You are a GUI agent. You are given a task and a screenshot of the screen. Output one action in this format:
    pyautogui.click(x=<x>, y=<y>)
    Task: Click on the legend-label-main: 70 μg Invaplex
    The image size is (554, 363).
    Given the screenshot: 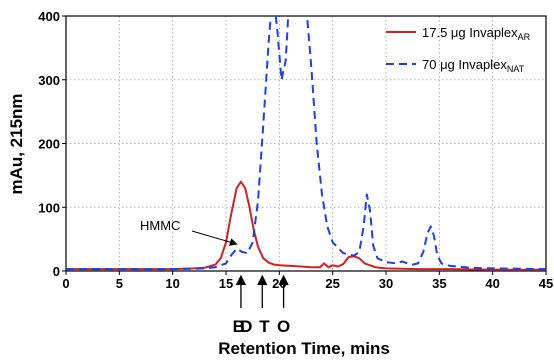 What is the action you would take?
    pyautogui.click(x=464, y=64)
    